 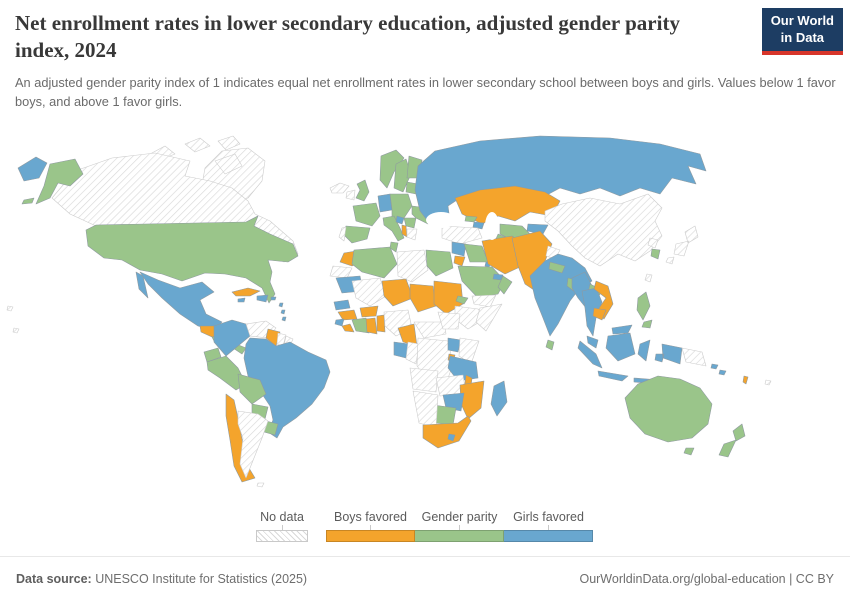 What do you see at coordinates (471, 219) in the screenshot?
I see `country-georgia` at bounding box center [471, 219].